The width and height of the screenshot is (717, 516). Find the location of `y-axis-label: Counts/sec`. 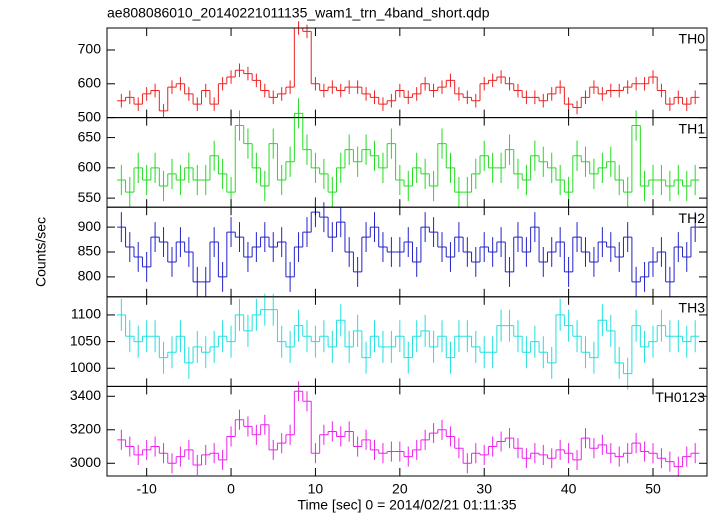

y-axis-label: Counts/sec is located at coordinates (41, 252).